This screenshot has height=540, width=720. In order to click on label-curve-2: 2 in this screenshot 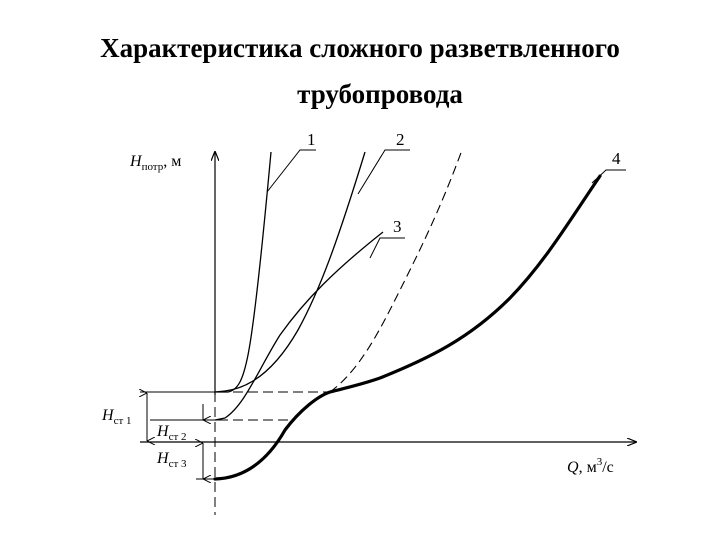, I will do `click(400, 139)`.